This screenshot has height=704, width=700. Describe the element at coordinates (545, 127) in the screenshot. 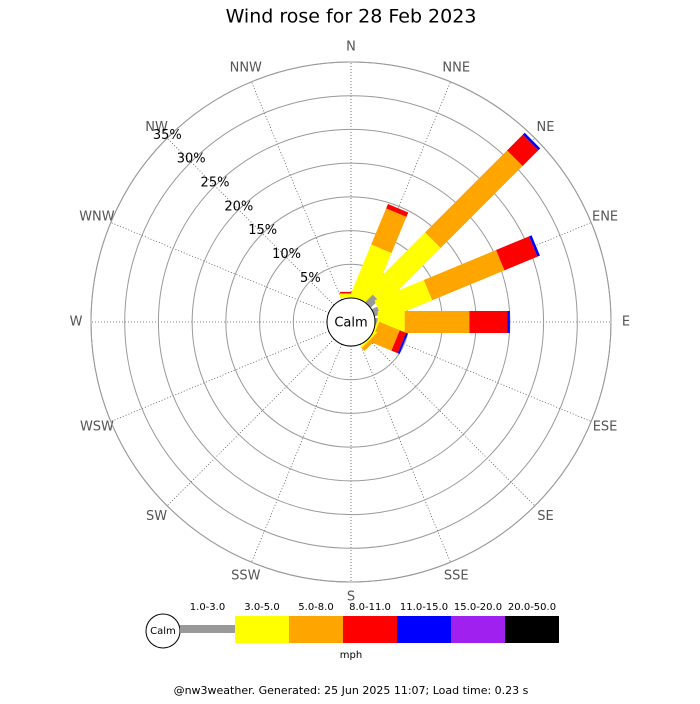

I see `direction-label: NE` at that location.